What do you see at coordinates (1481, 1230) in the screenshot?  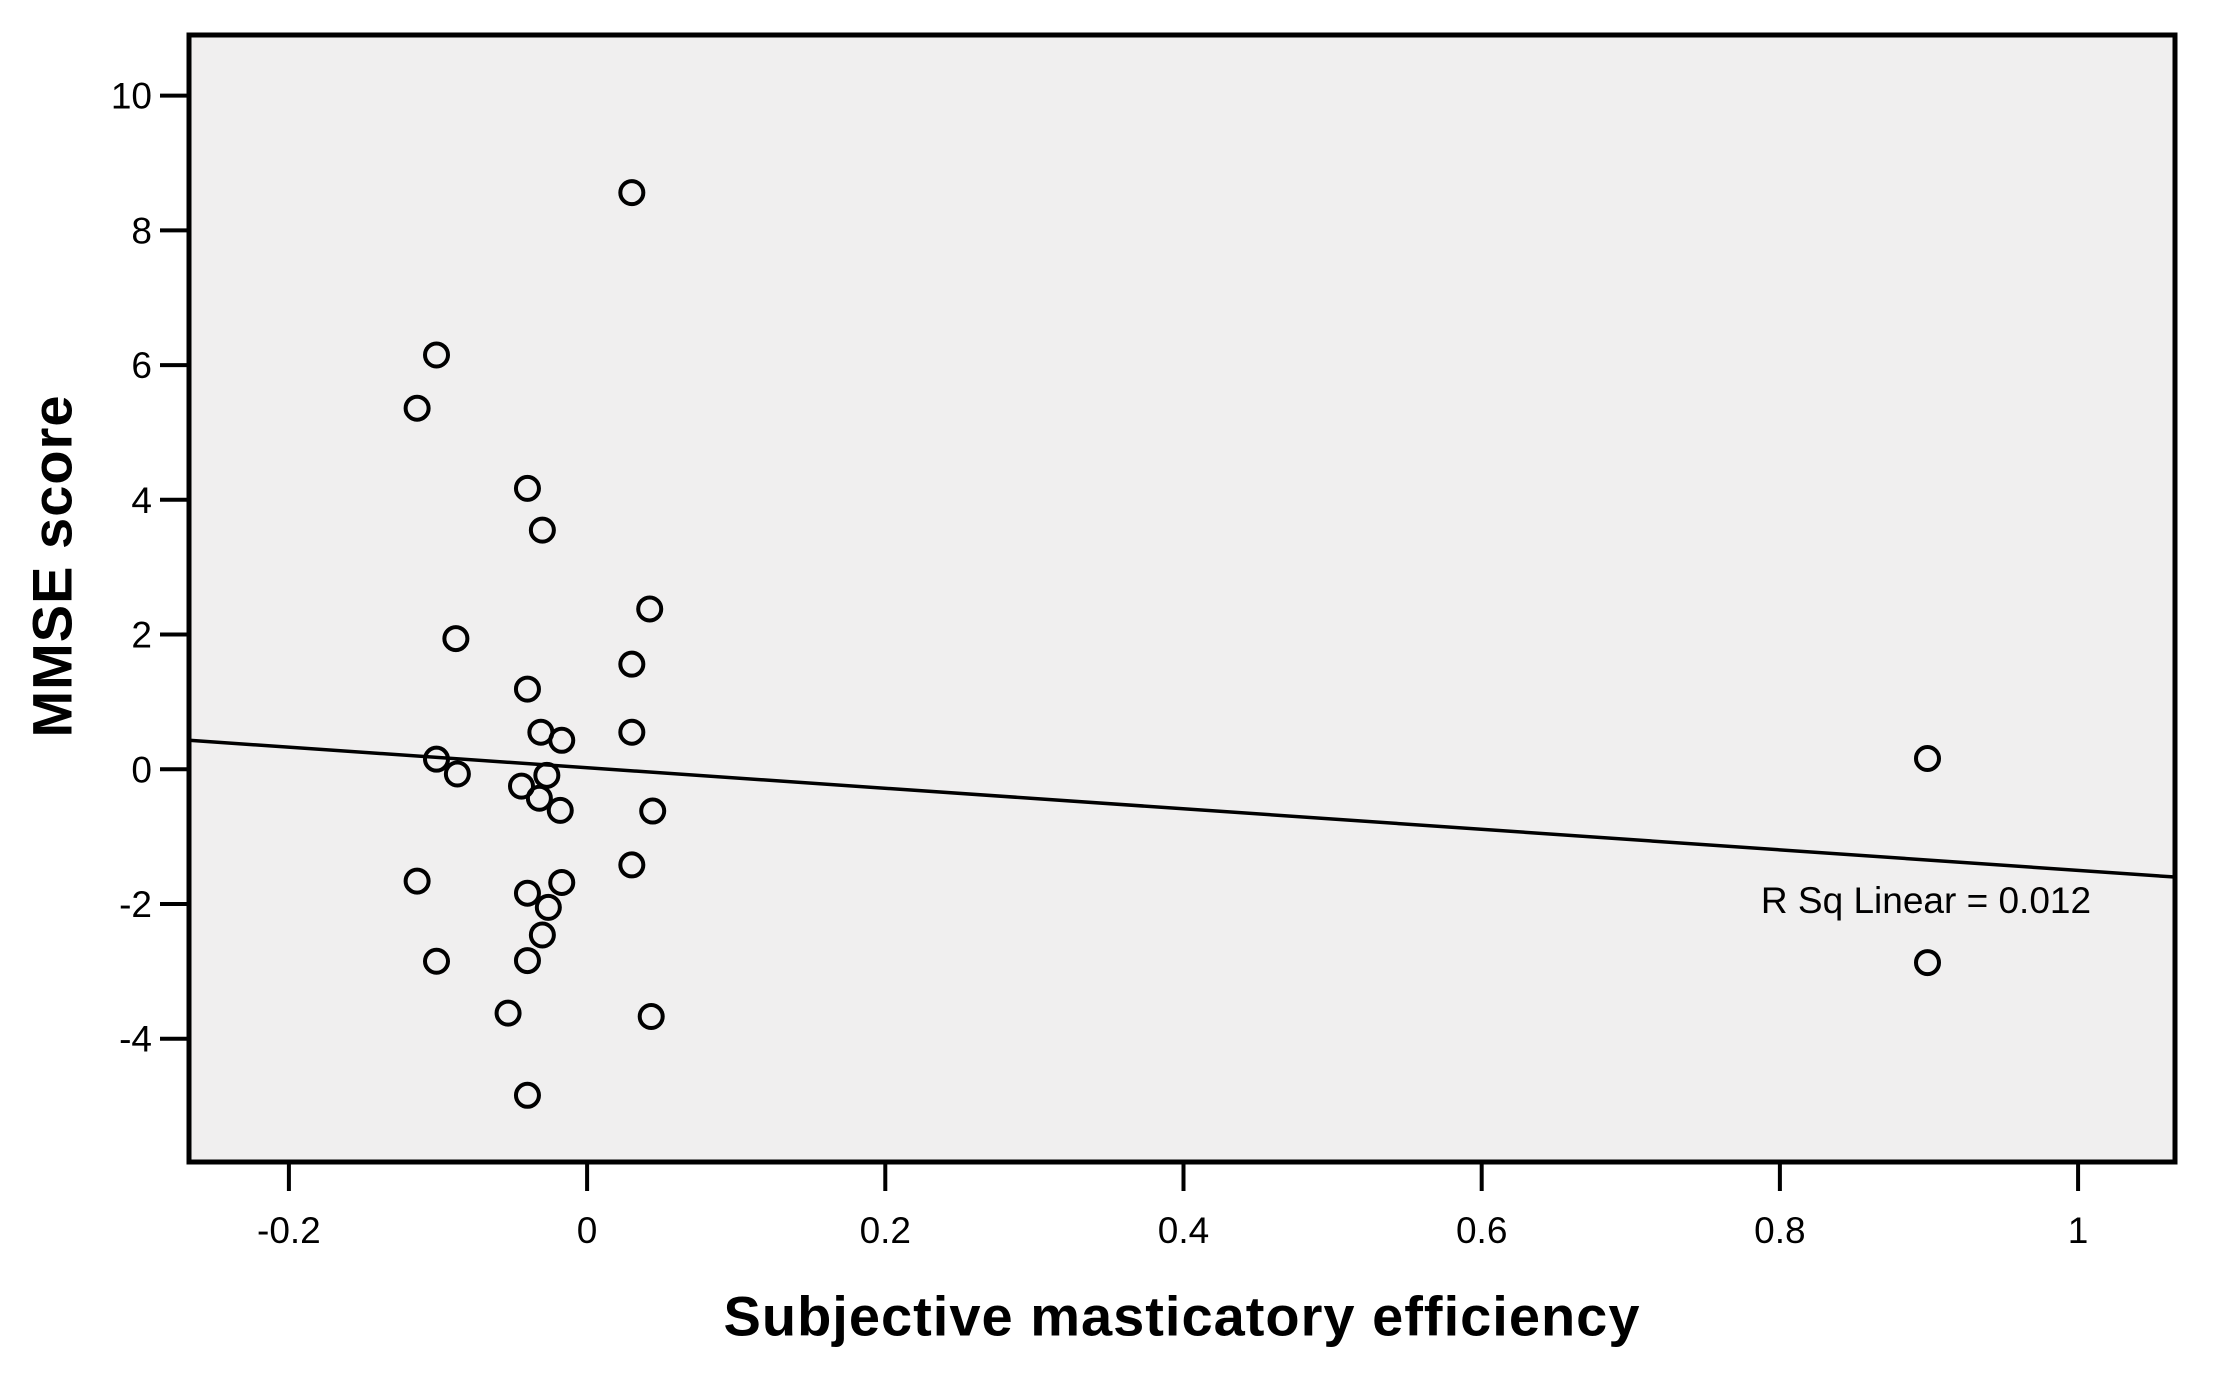 I see `x-tick-label: 0.6` at bounding box center [1481, 1230].